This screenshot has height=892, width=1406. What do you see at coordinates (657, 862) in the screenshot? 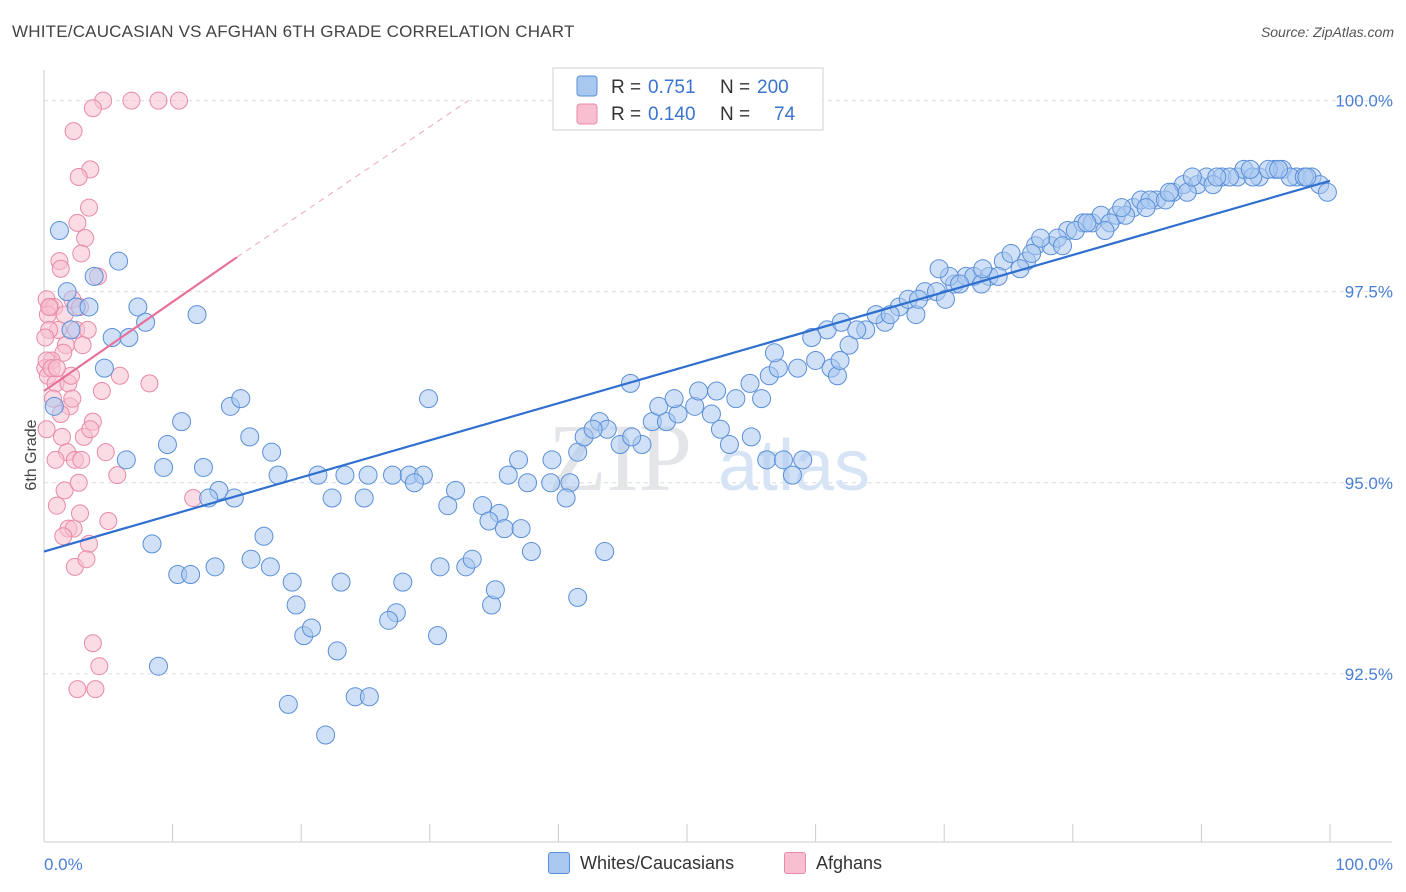
I see `legend-label-whites: Whites/Caucasians` at bounding box center [657, 862].